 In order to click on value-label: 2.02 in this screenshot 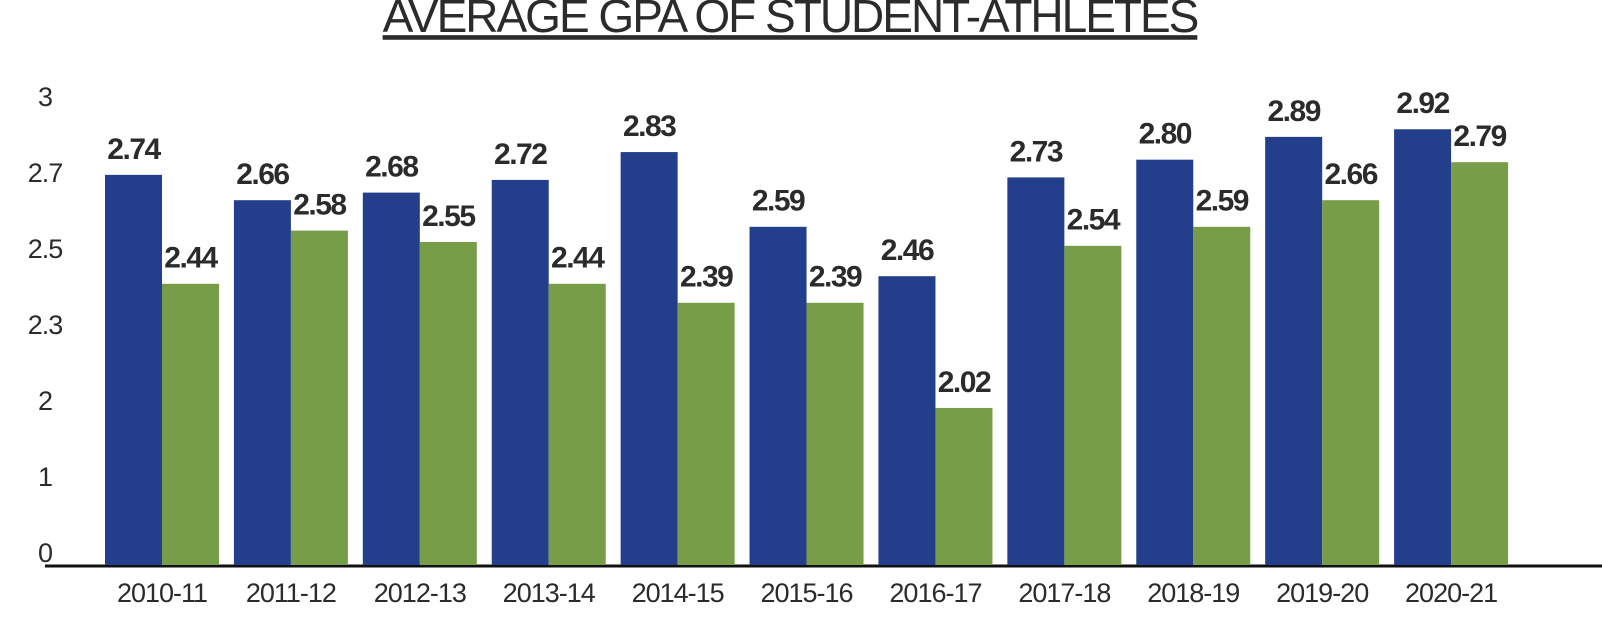, I will do `click(964, 382)`.